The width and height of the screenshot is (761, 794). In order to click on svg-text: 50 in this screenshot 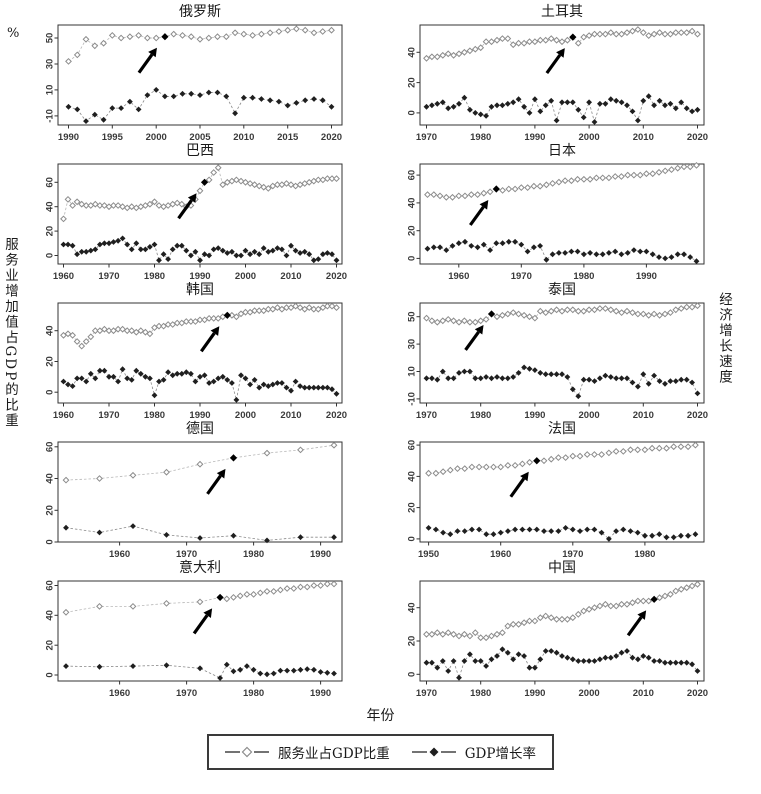, I will do `click(50, 38)`.